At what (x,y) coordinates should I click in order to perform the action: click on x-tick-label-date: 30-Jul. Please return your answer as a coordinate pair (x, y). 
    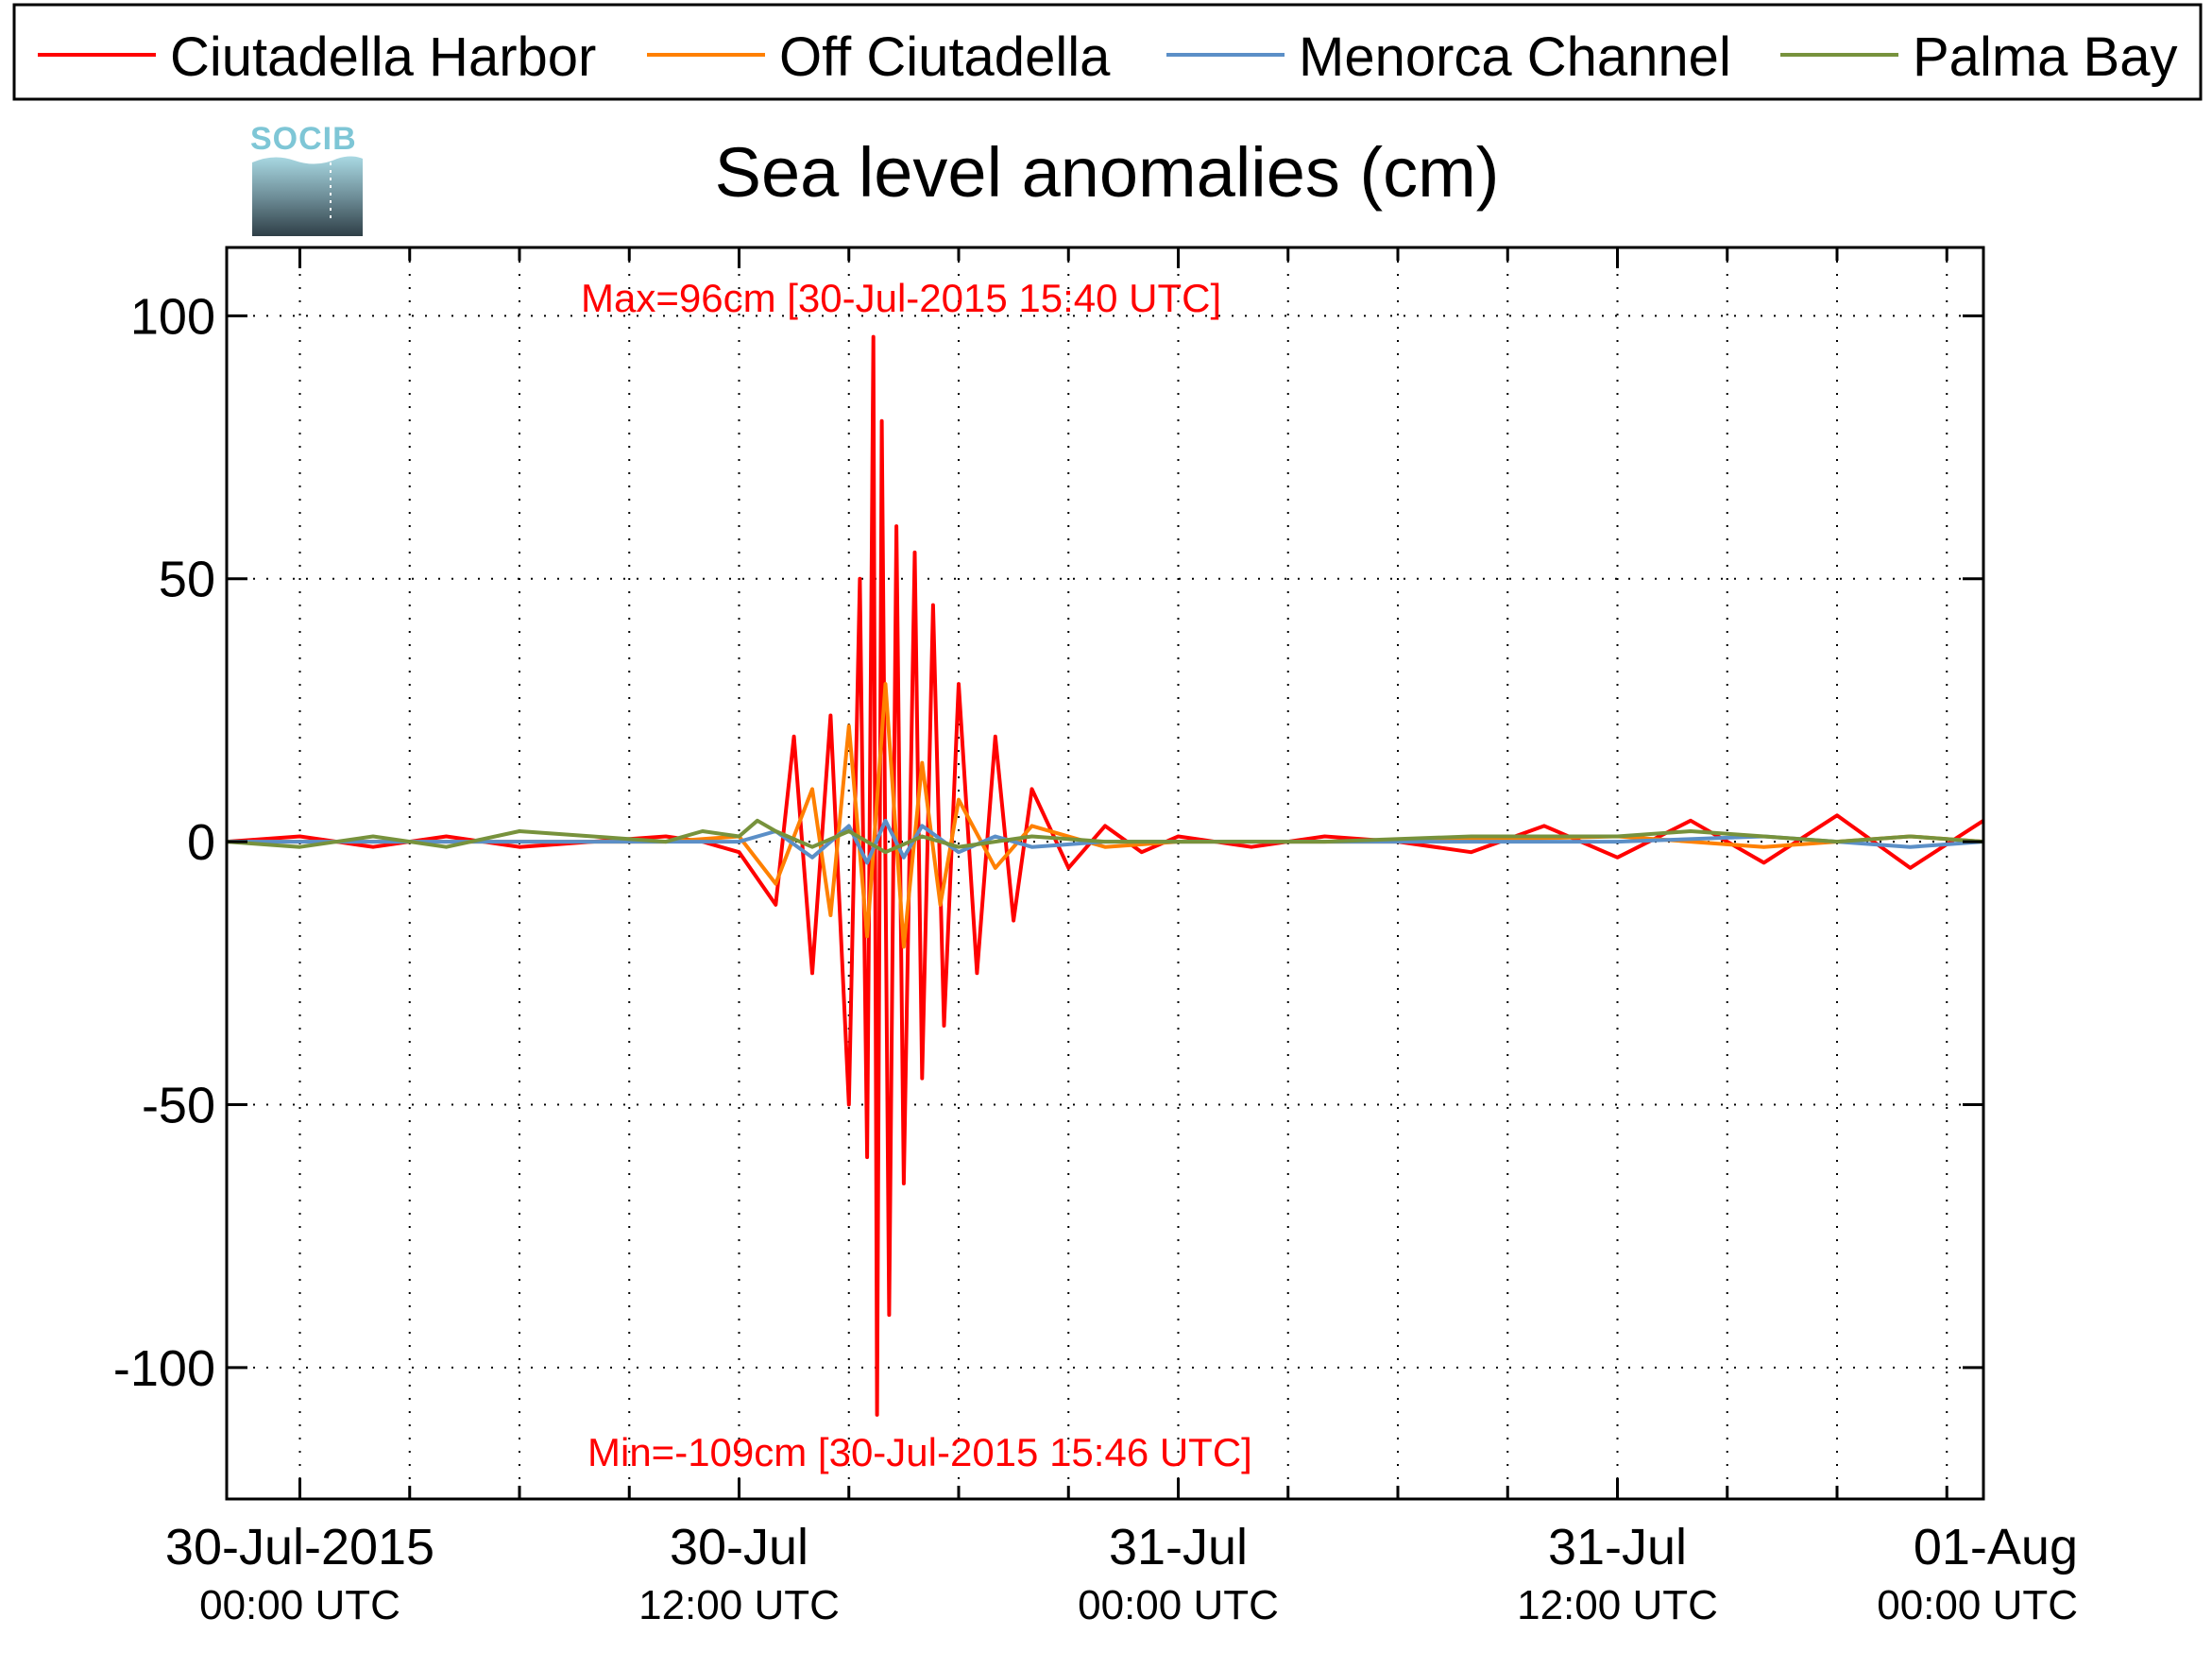
    Looking at the image, I should click on (739, 1547).